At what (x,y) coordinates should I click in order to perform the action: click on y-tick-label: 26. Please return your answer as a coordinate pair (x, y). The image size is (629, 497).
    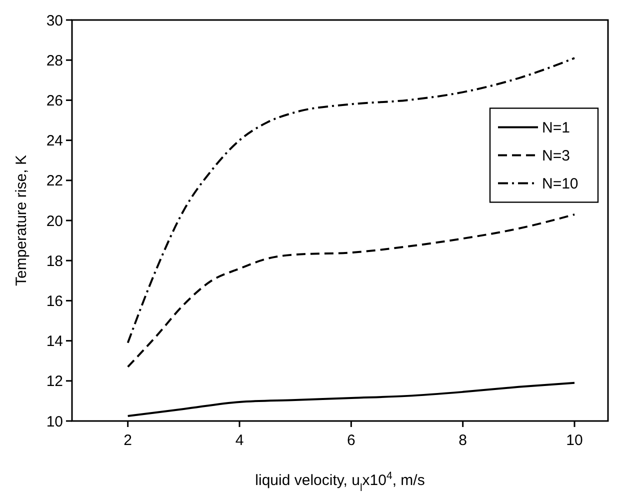
    Looking at the image, I should click on (54, 101).